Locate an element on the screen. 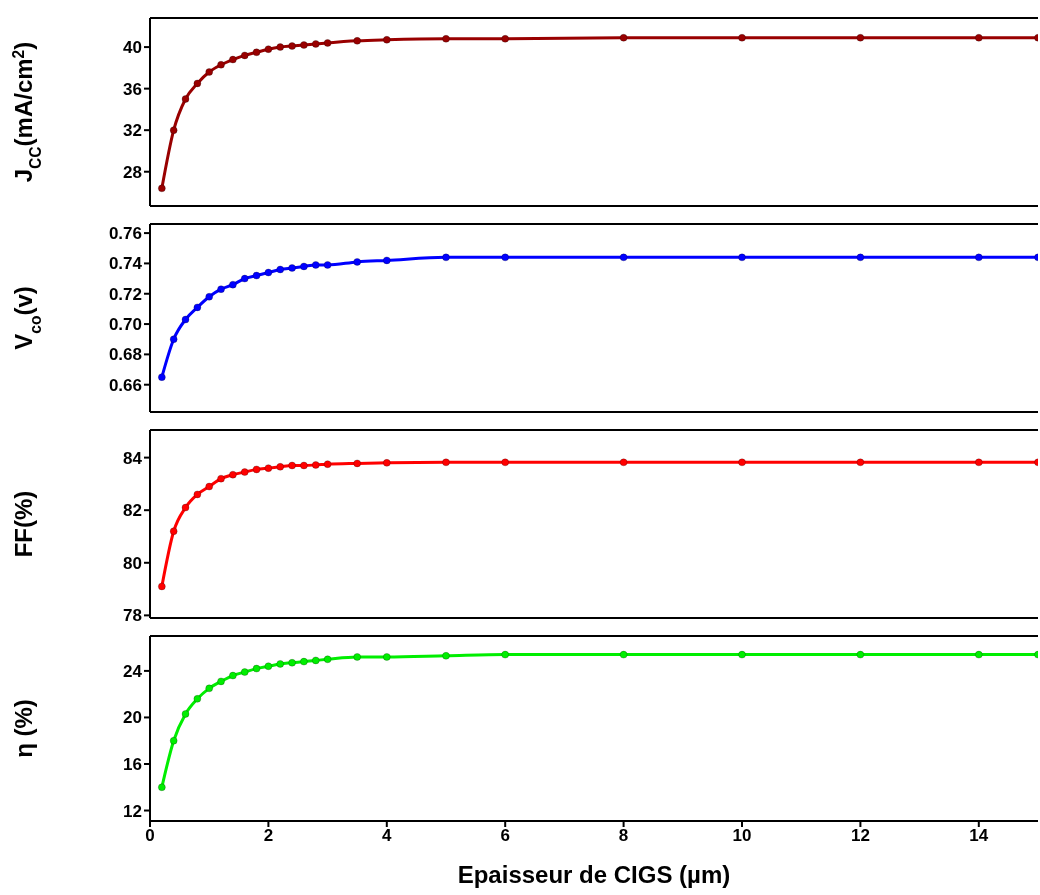  y-tick-label: 0.74 is located at coordinates (125, 264).